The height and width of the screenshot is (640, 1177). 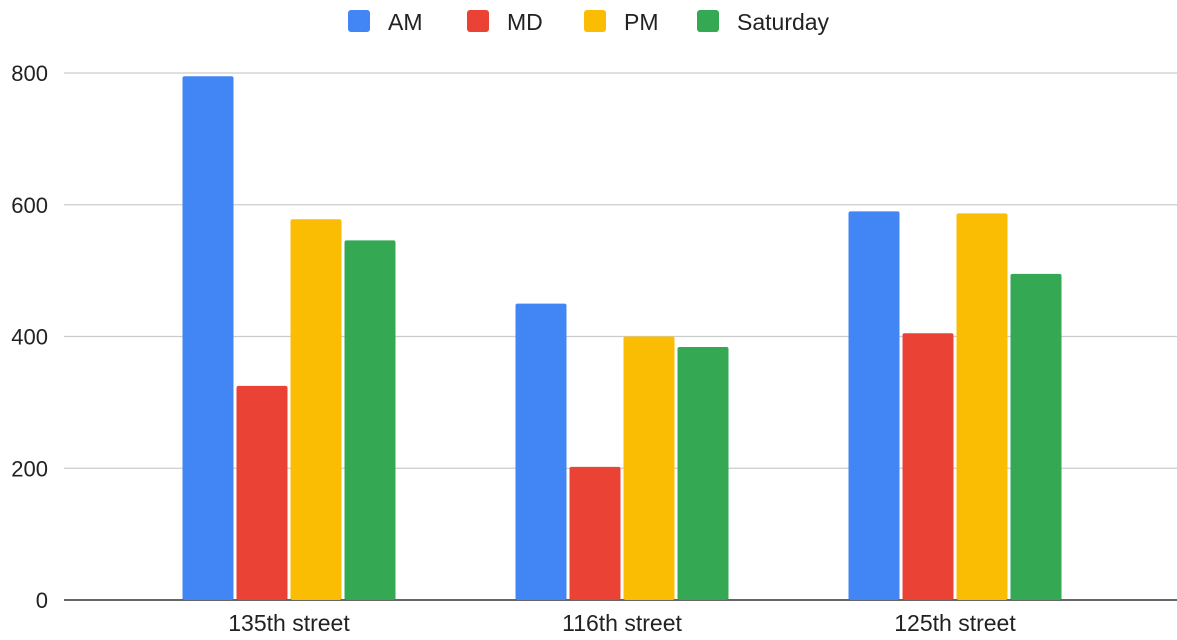 I want to click on legend-label-pm: PM, so click(x=641, y=22).